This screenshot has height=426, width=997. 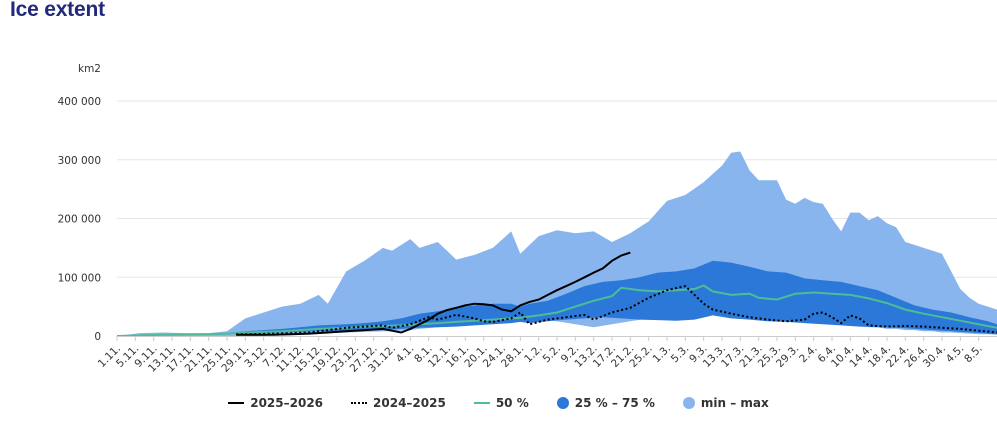 What do you see at coordinates (680, 354) in the screenshot?
I see `x-tick-label: 5.3.` at bounding box center [680, 354].